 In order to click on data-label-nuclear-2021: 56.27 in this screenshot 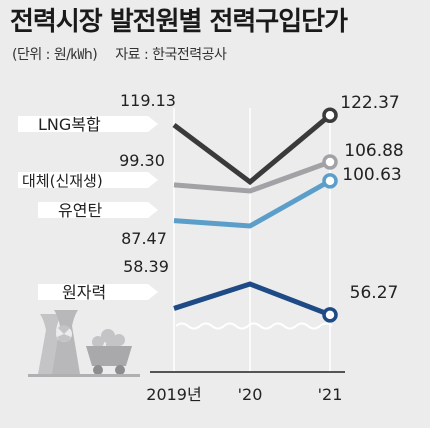, I will do `click(374, 293)`.